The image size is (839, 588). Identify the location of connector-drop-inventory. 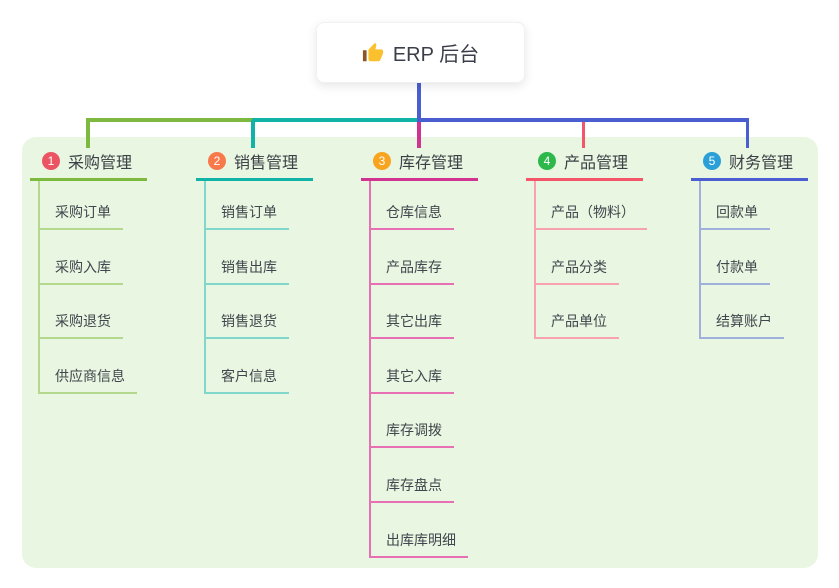
(419, 135).